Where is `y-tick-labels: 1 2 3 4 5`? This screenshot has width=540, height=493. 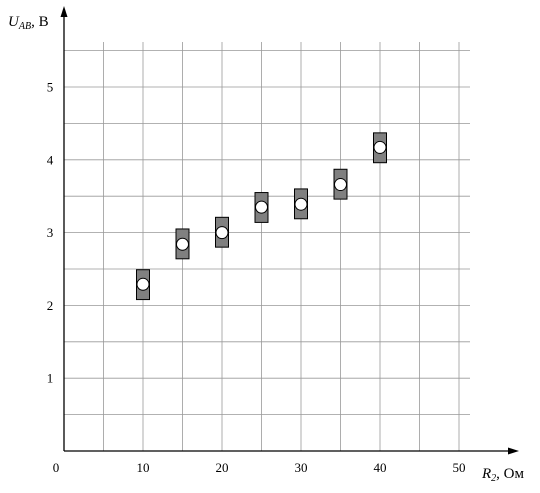 y-tick-labels: 1 2 3 4 5 is located at coordinates (50, 233).